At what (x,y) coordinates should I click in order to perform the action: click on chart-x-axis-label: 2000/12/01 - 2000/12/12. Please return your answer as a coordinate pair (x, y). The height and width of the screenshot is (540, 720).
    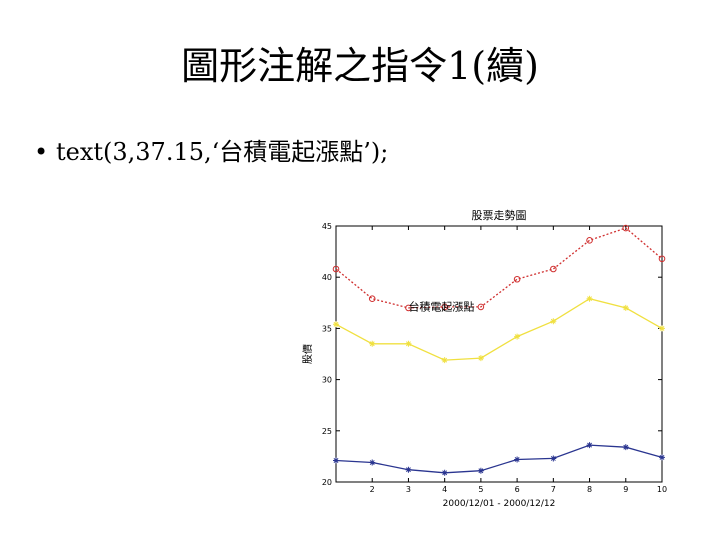
    Looking at the image, I should click on (499, 504).